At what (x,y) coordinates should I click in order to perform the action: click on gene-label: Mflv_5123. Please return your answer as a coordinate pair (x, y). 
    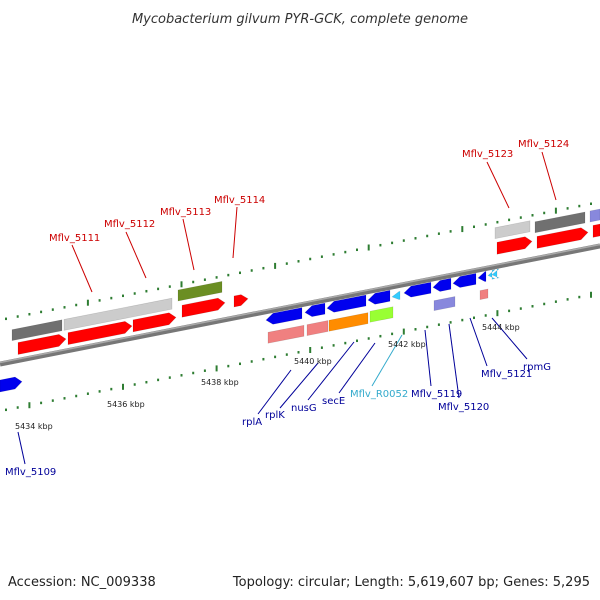
    Looking at the image, I should click on (487, 154).